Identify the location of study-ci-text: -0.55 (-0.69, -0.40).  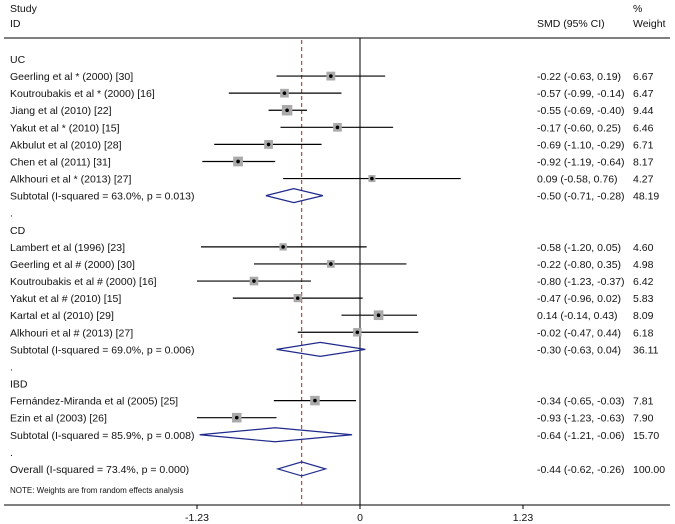
(581, 111).